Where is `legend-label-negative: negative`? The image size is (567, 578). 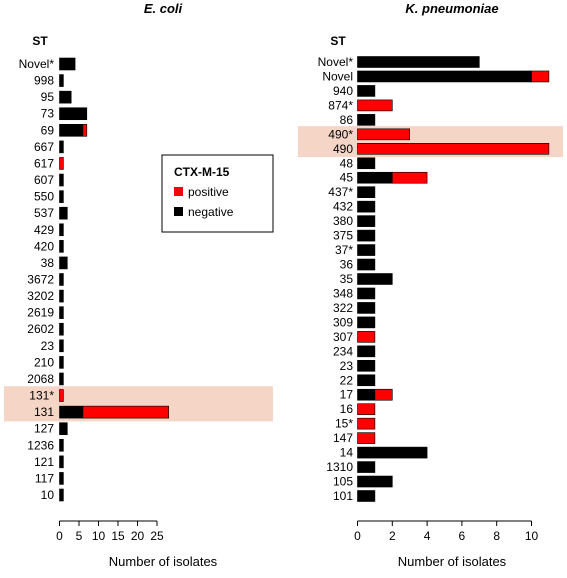
legend-label-negative: negative is located at coordinates (211, 212).